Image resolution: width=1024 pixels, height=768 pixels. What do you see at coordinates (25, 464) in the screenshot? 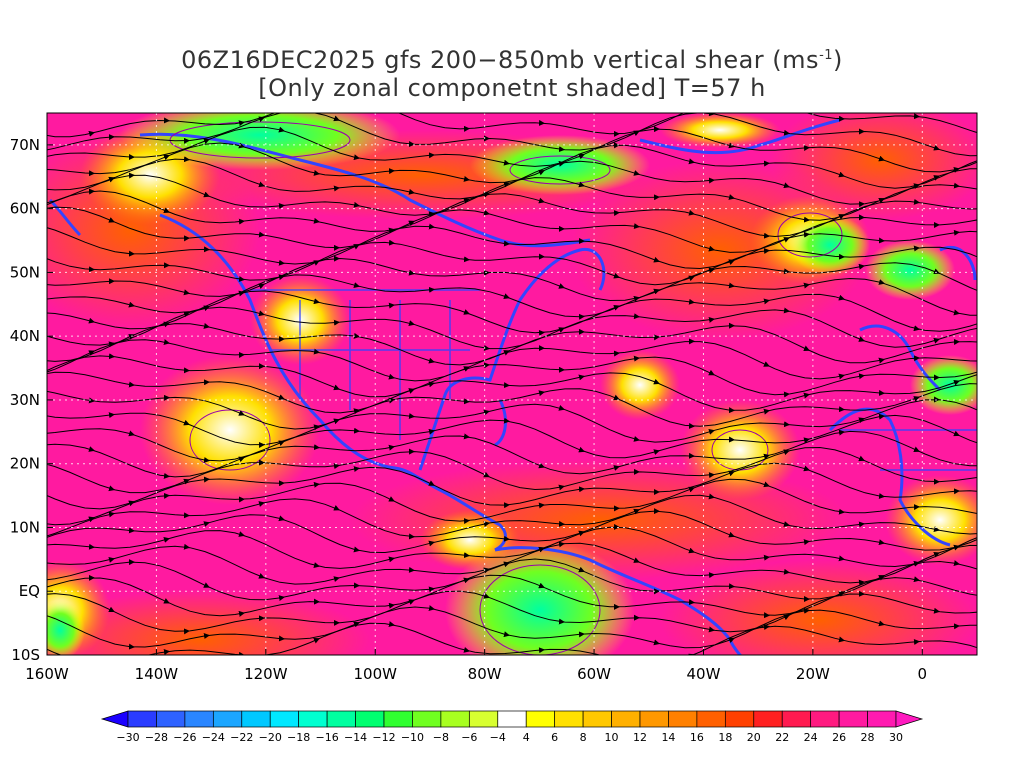
I see `lat-tick-label: 20N` at bounding box center [25, 464].